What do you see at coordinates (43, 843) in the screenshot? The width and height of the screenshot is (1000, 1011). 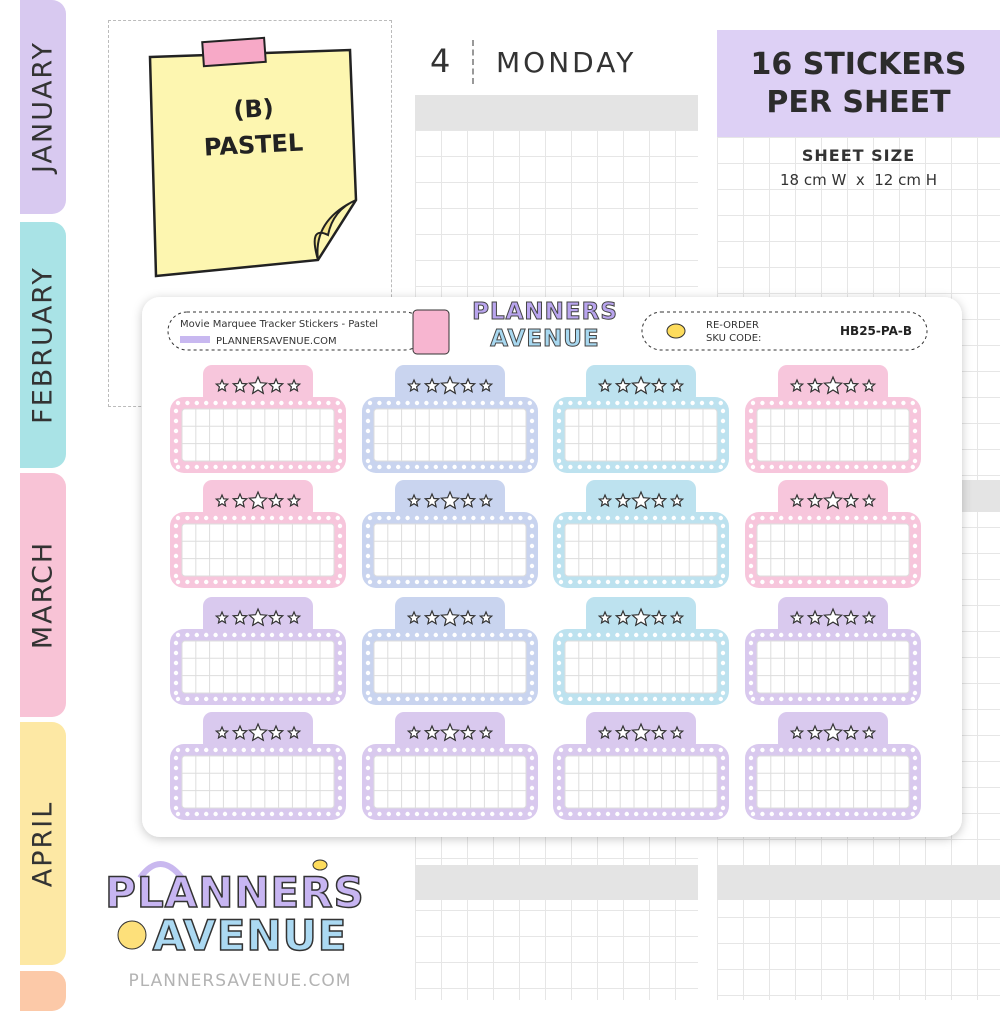 I see `tab: APRIL` at bounding box center [43, 843].